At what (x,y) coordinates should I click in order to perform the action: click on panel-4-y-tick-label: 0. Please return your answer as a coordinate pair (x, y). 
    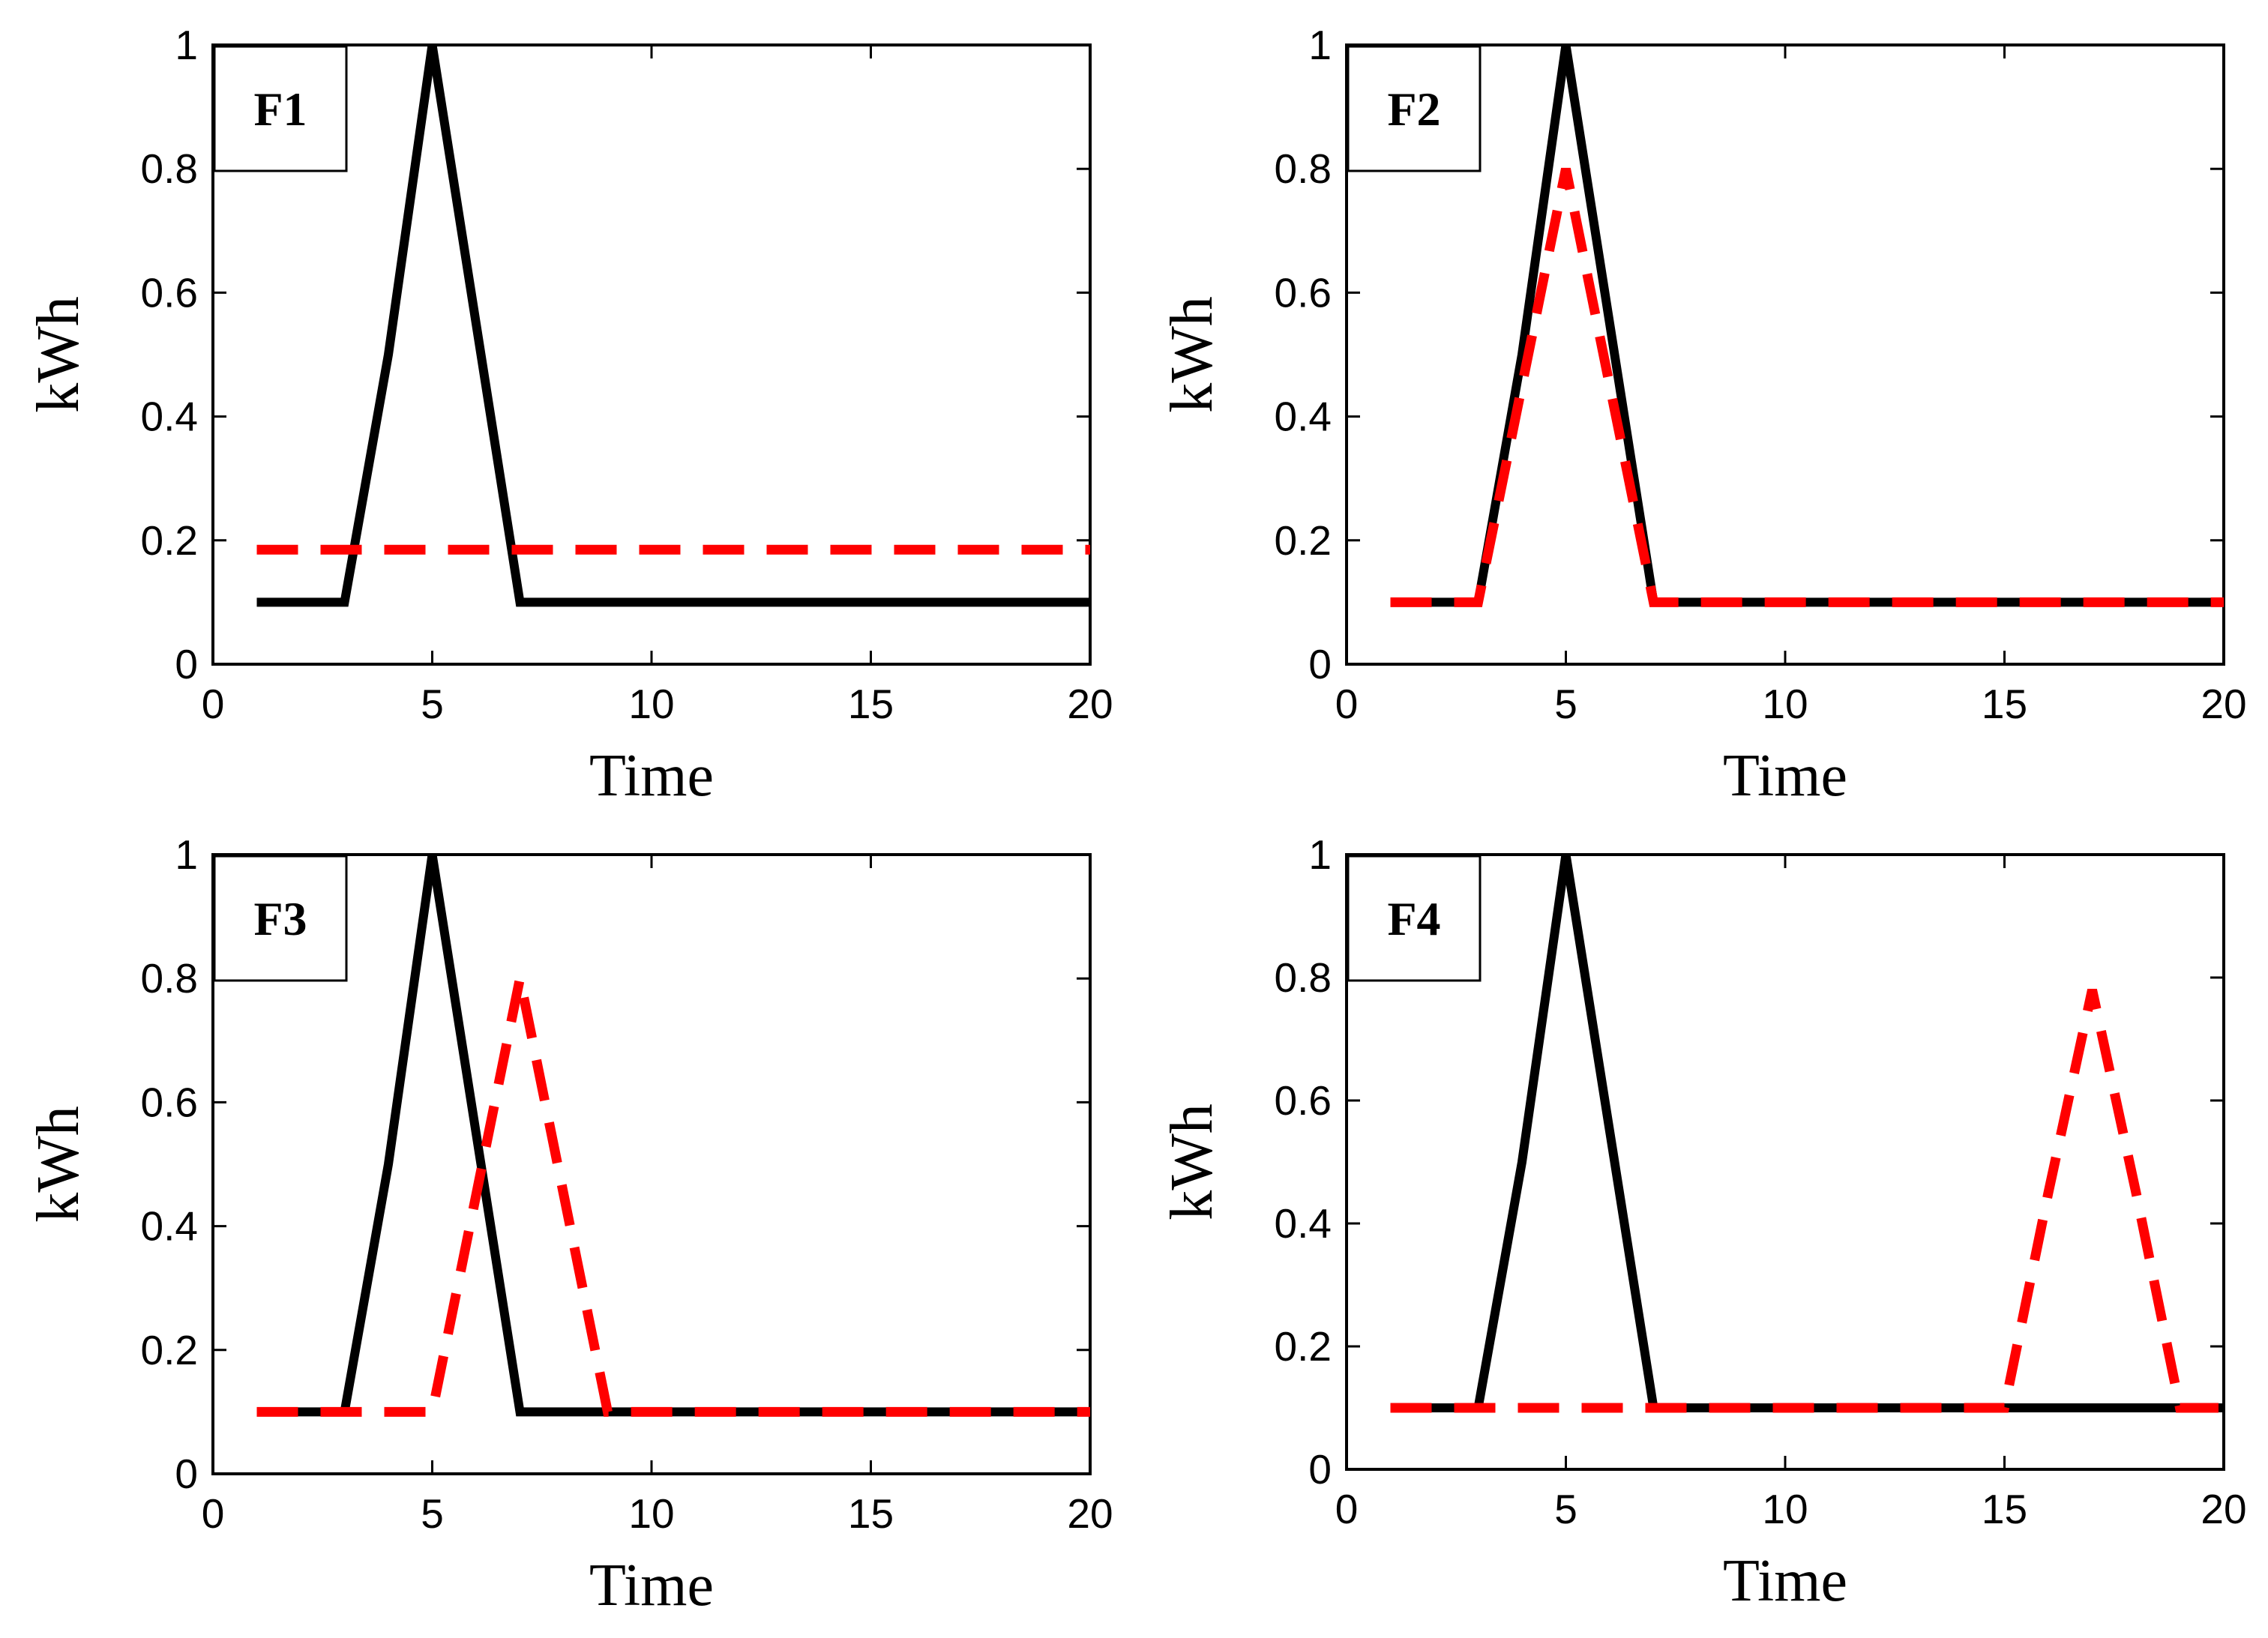
    Looking at the image, I should click on (1320, 1469).